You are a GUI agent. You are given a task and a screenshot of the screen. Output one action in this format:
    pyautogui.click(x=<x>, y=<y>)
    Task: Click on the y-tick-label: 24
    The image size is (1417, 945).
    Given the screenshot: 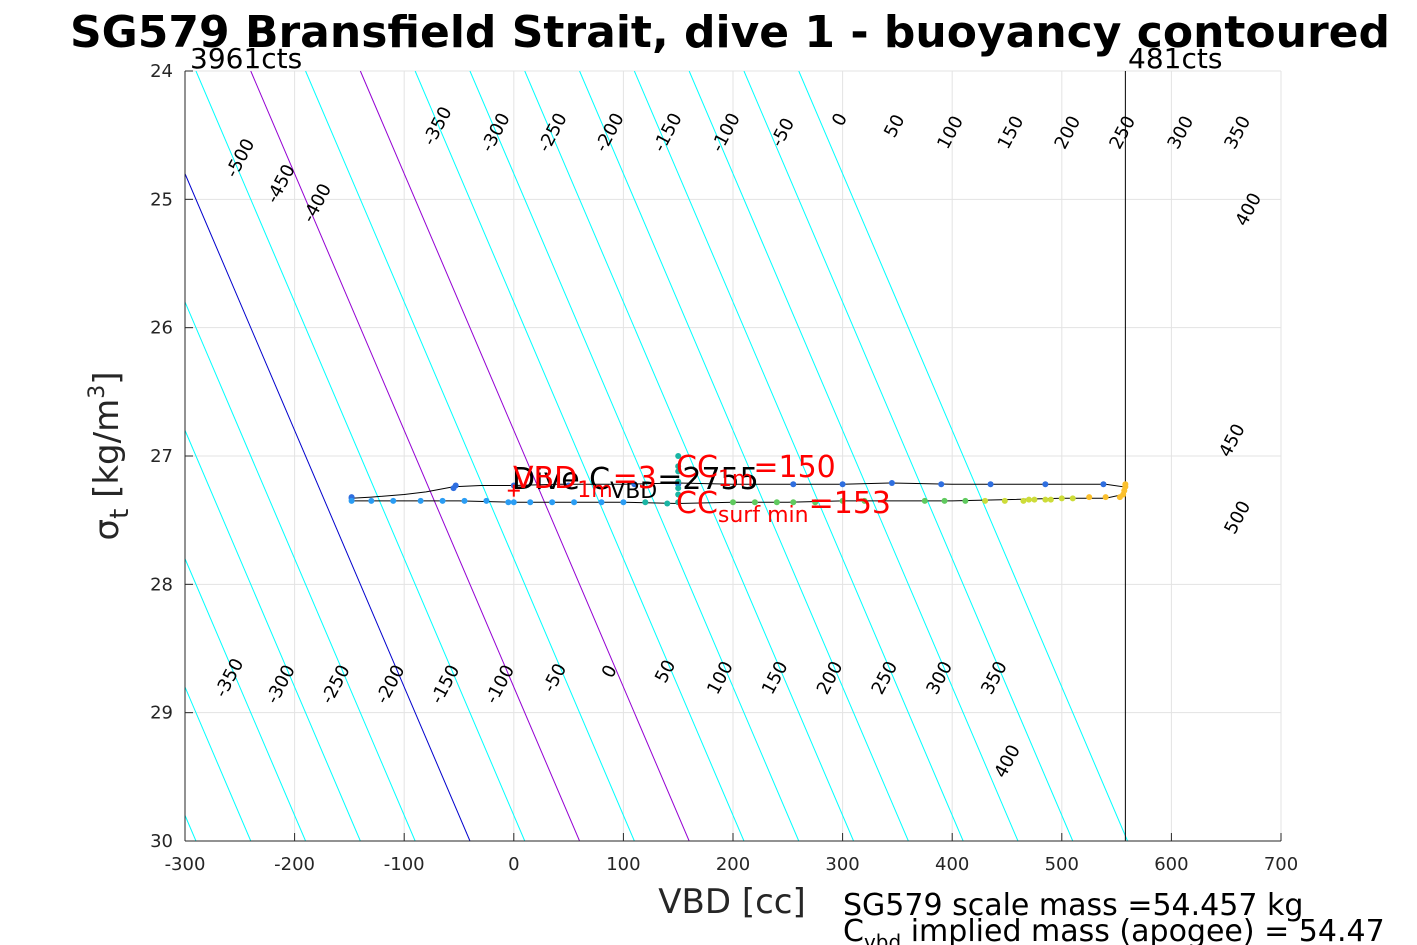 What is the action you would take?
    pyautogui.click(x=161, y=71)
    